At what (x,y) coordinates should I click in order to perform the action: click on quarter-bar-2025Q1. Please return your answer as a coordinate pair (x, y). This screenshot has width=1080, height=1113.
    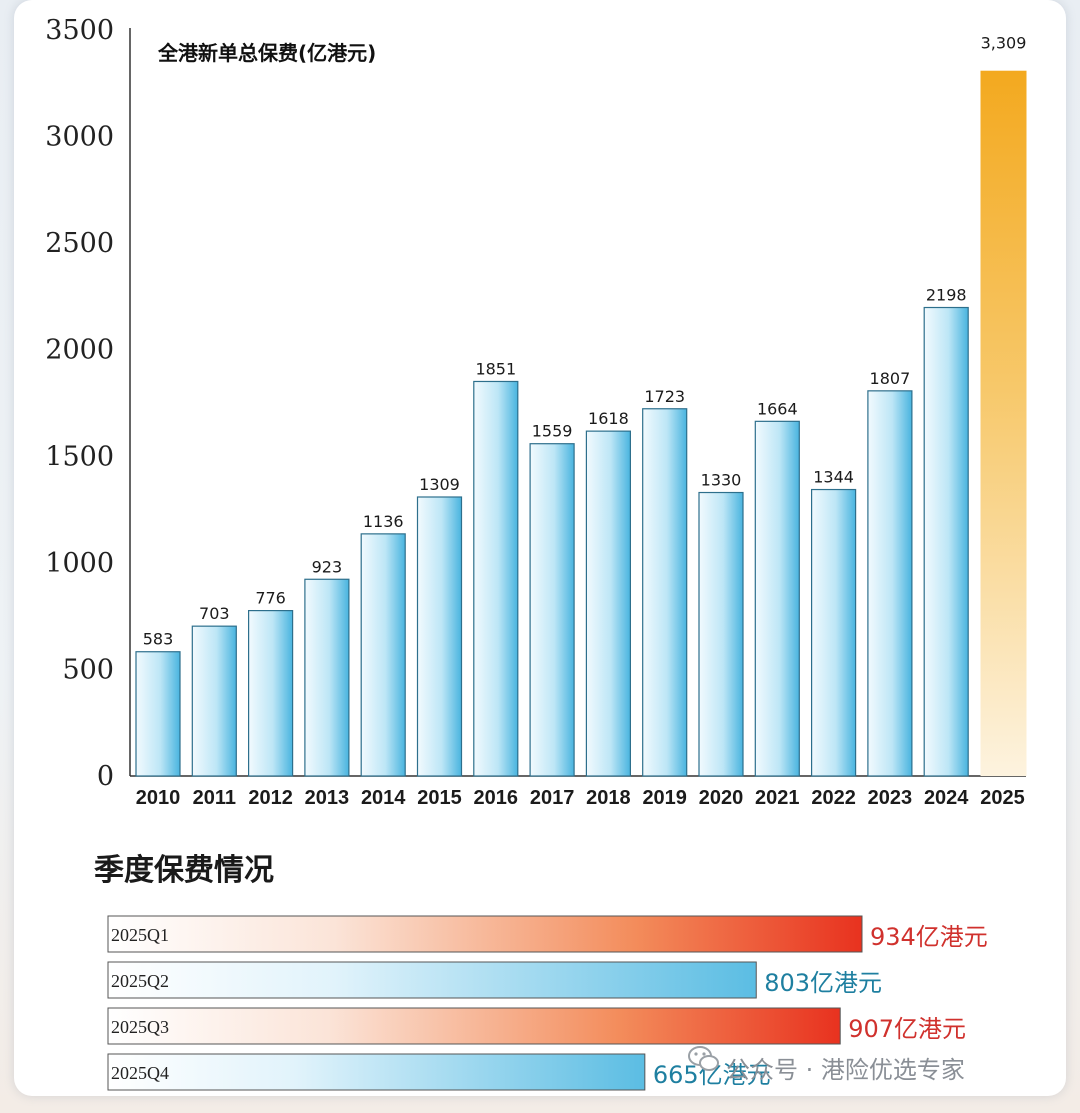
    Looking at the image, I should click on (485, 934).